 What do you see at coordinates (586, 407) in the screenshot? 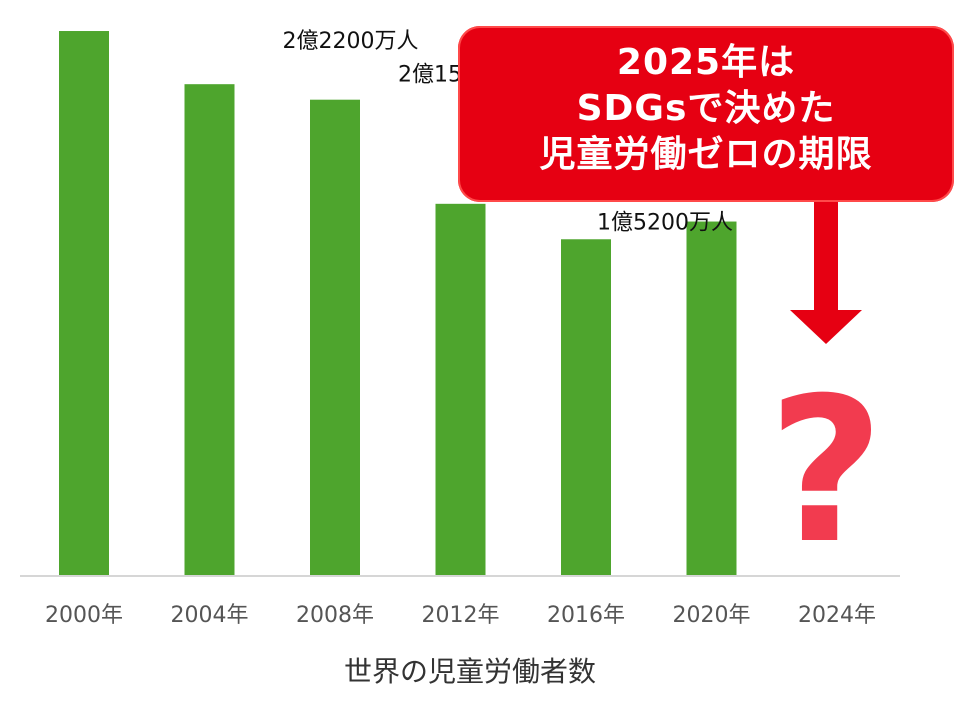
I see `bar-2016年` at bounding box center [586, 407].